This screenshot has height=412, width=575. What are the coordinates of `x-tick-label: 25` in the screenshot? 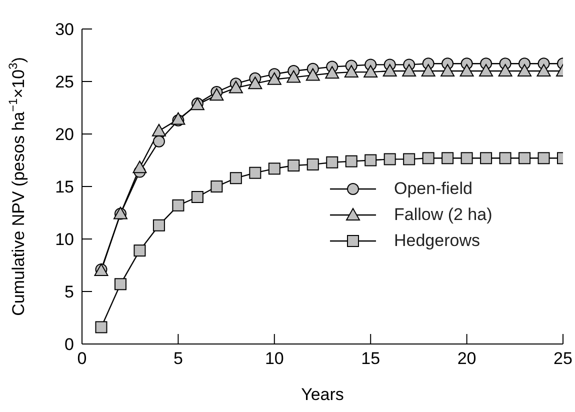 It's located at (563, 358).